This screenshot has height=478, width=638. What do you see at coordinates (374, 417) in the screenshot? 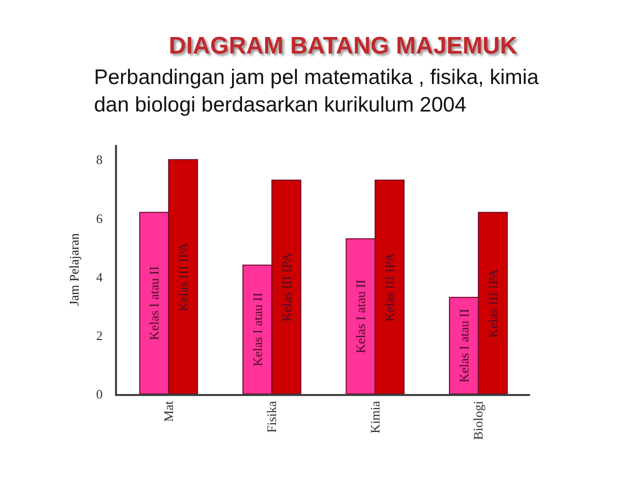
I see `x-tick-label: Kimia` at bounding box center [374, 417].